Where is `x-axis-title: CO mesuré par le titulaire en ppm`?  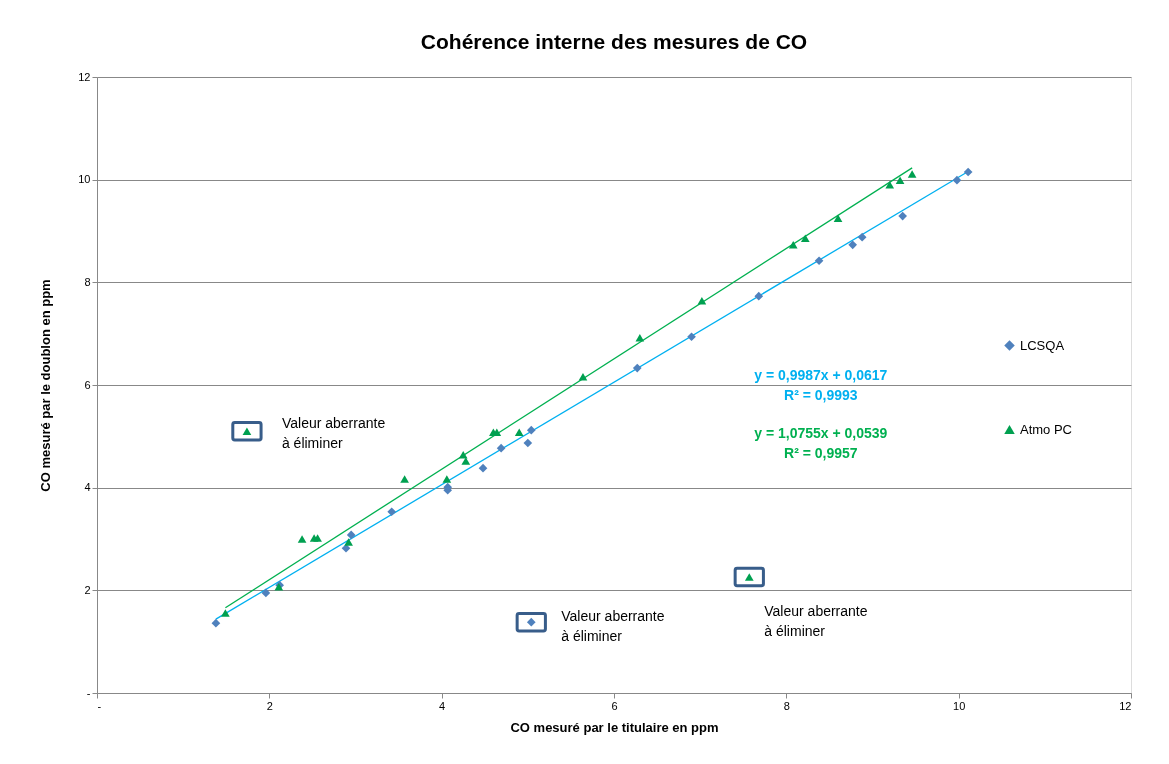 x-axis-title: CO mesuré par le titulaire en ppm is located at coordinates (614, 727).